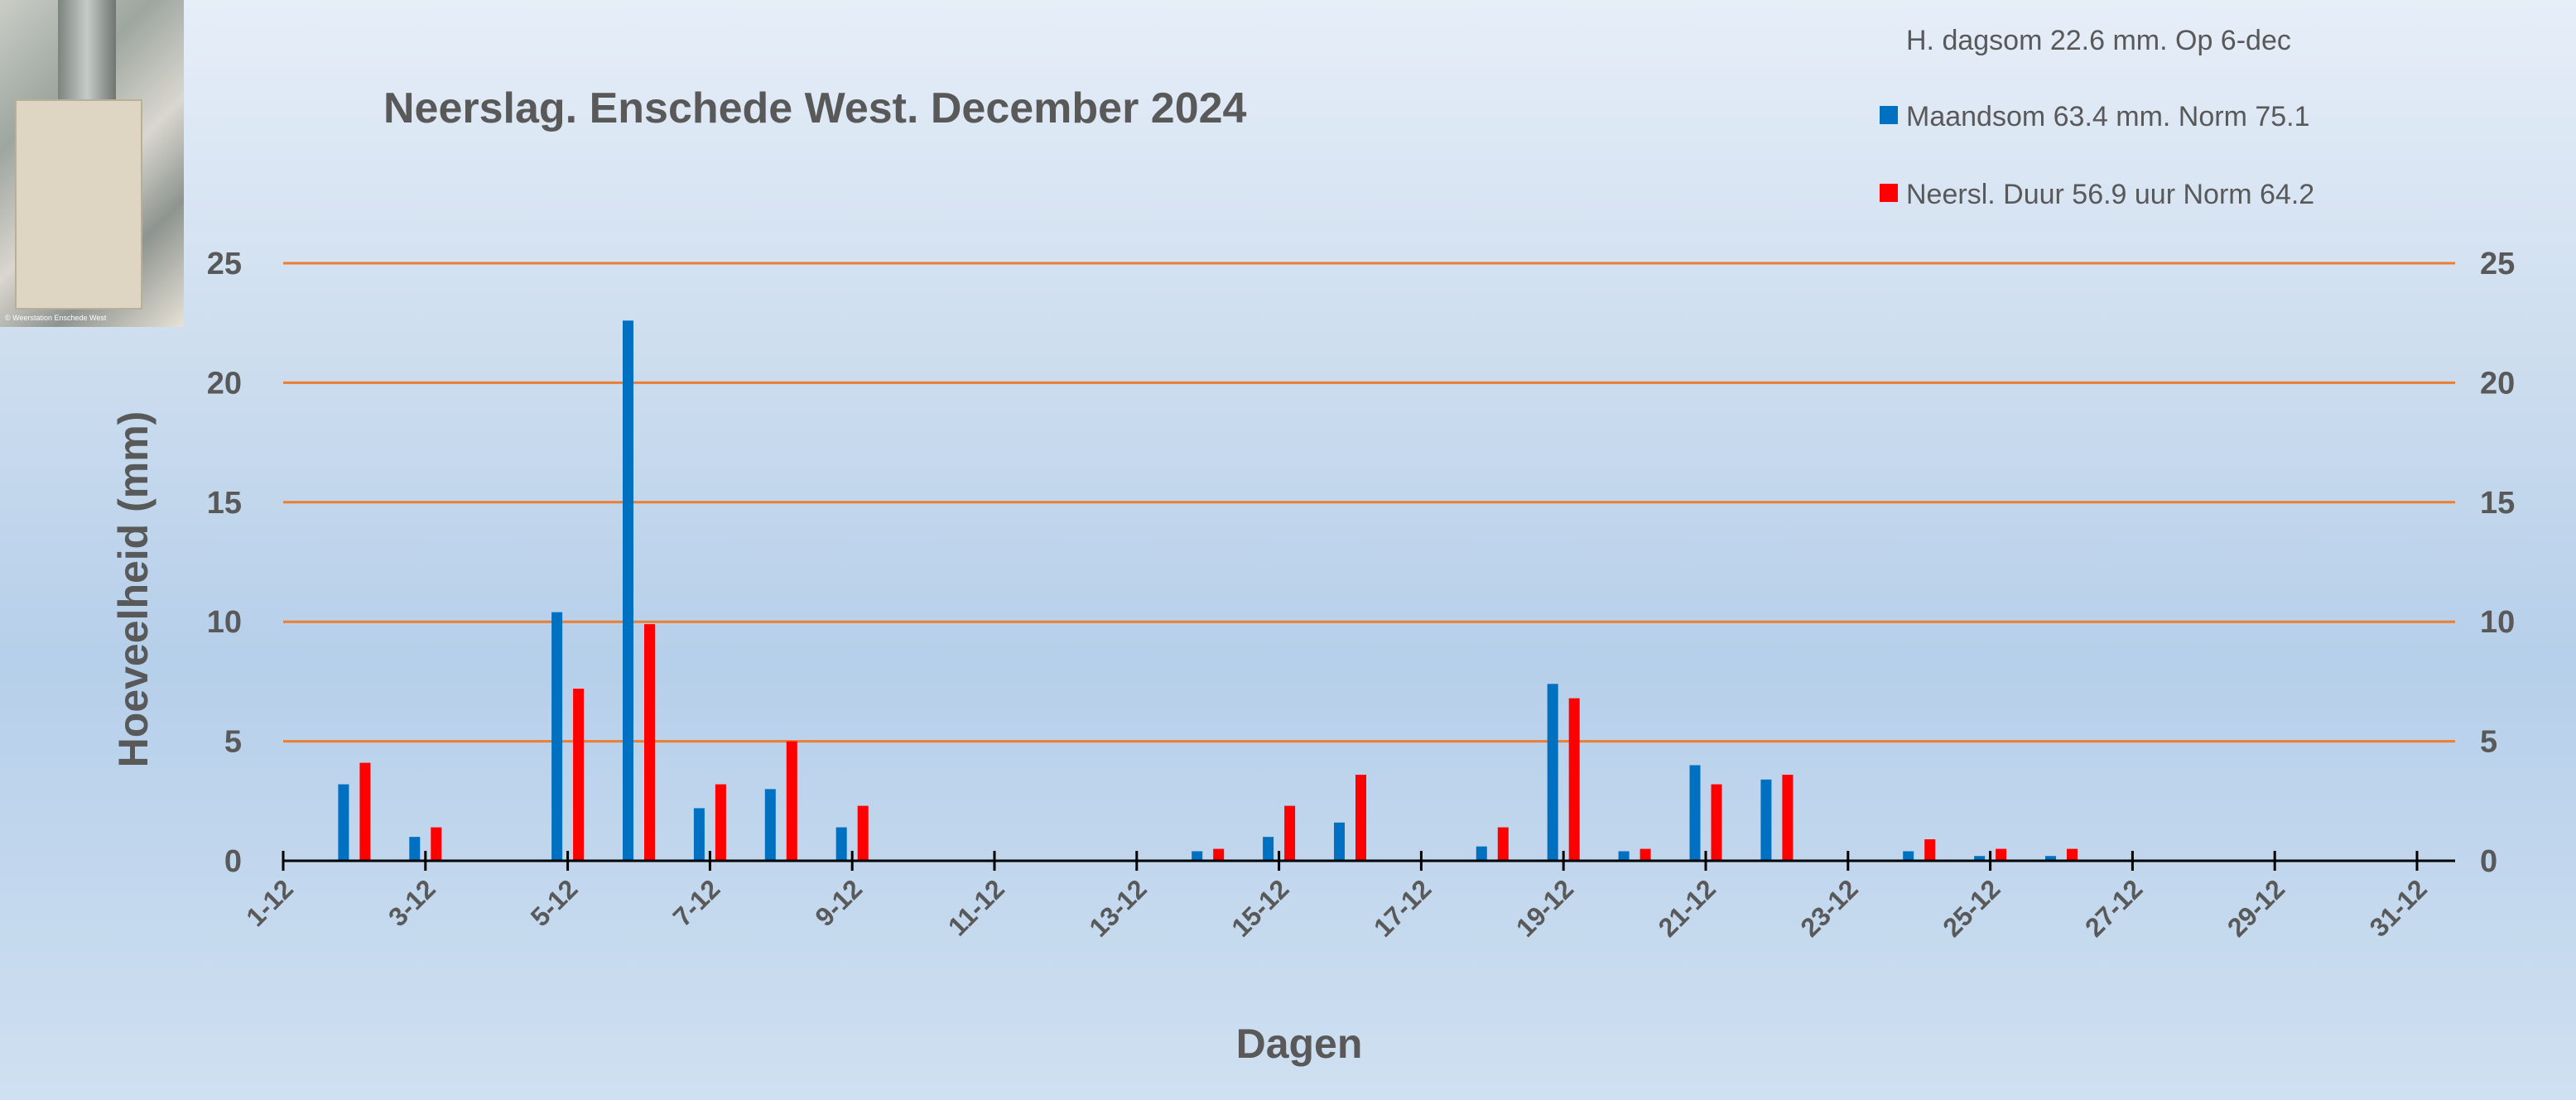 This screenshot has height=1100, width=2576. Describe the element at coordinates (2098, 41) in the screenshot. I see `daily-max-info: H. dagsom 22.6 mm. Op 6-dec` at that location.